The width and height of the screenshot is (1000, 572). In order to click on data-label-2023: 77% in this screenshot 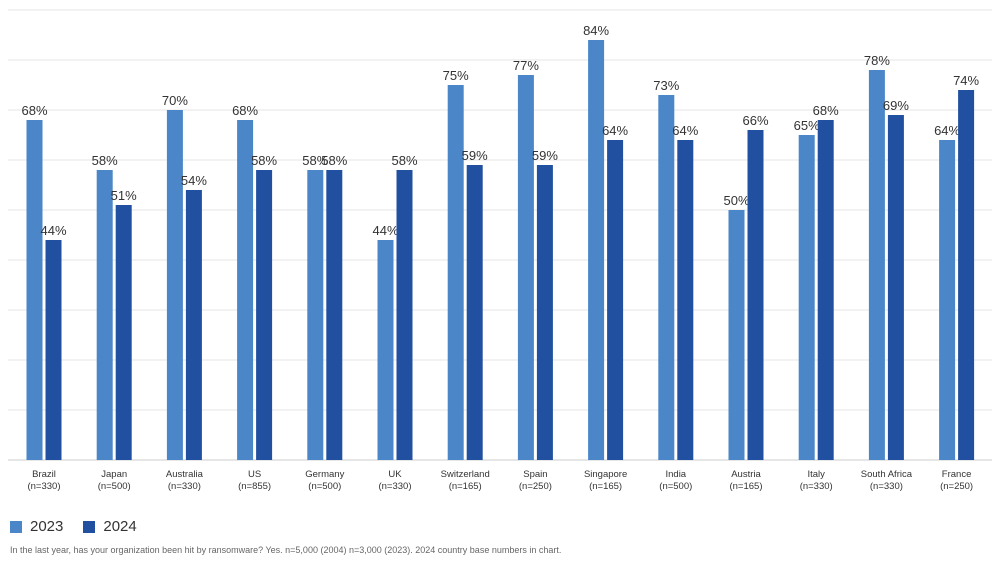, I will do `click(526, 65)`.